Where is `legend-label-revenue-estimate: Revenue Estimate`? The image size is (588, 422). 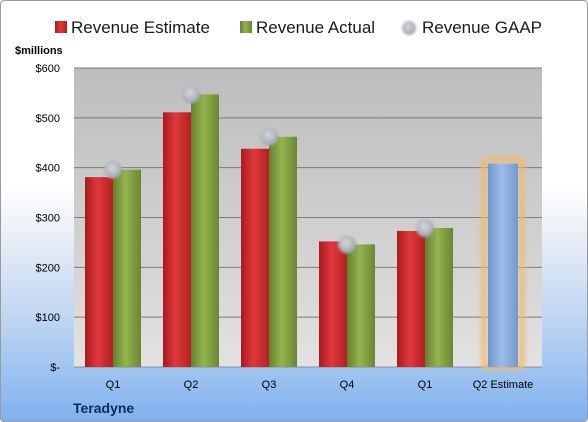
legend-label-revenue-estimate: Revenue Estimate is located at coordinates (140, 27).